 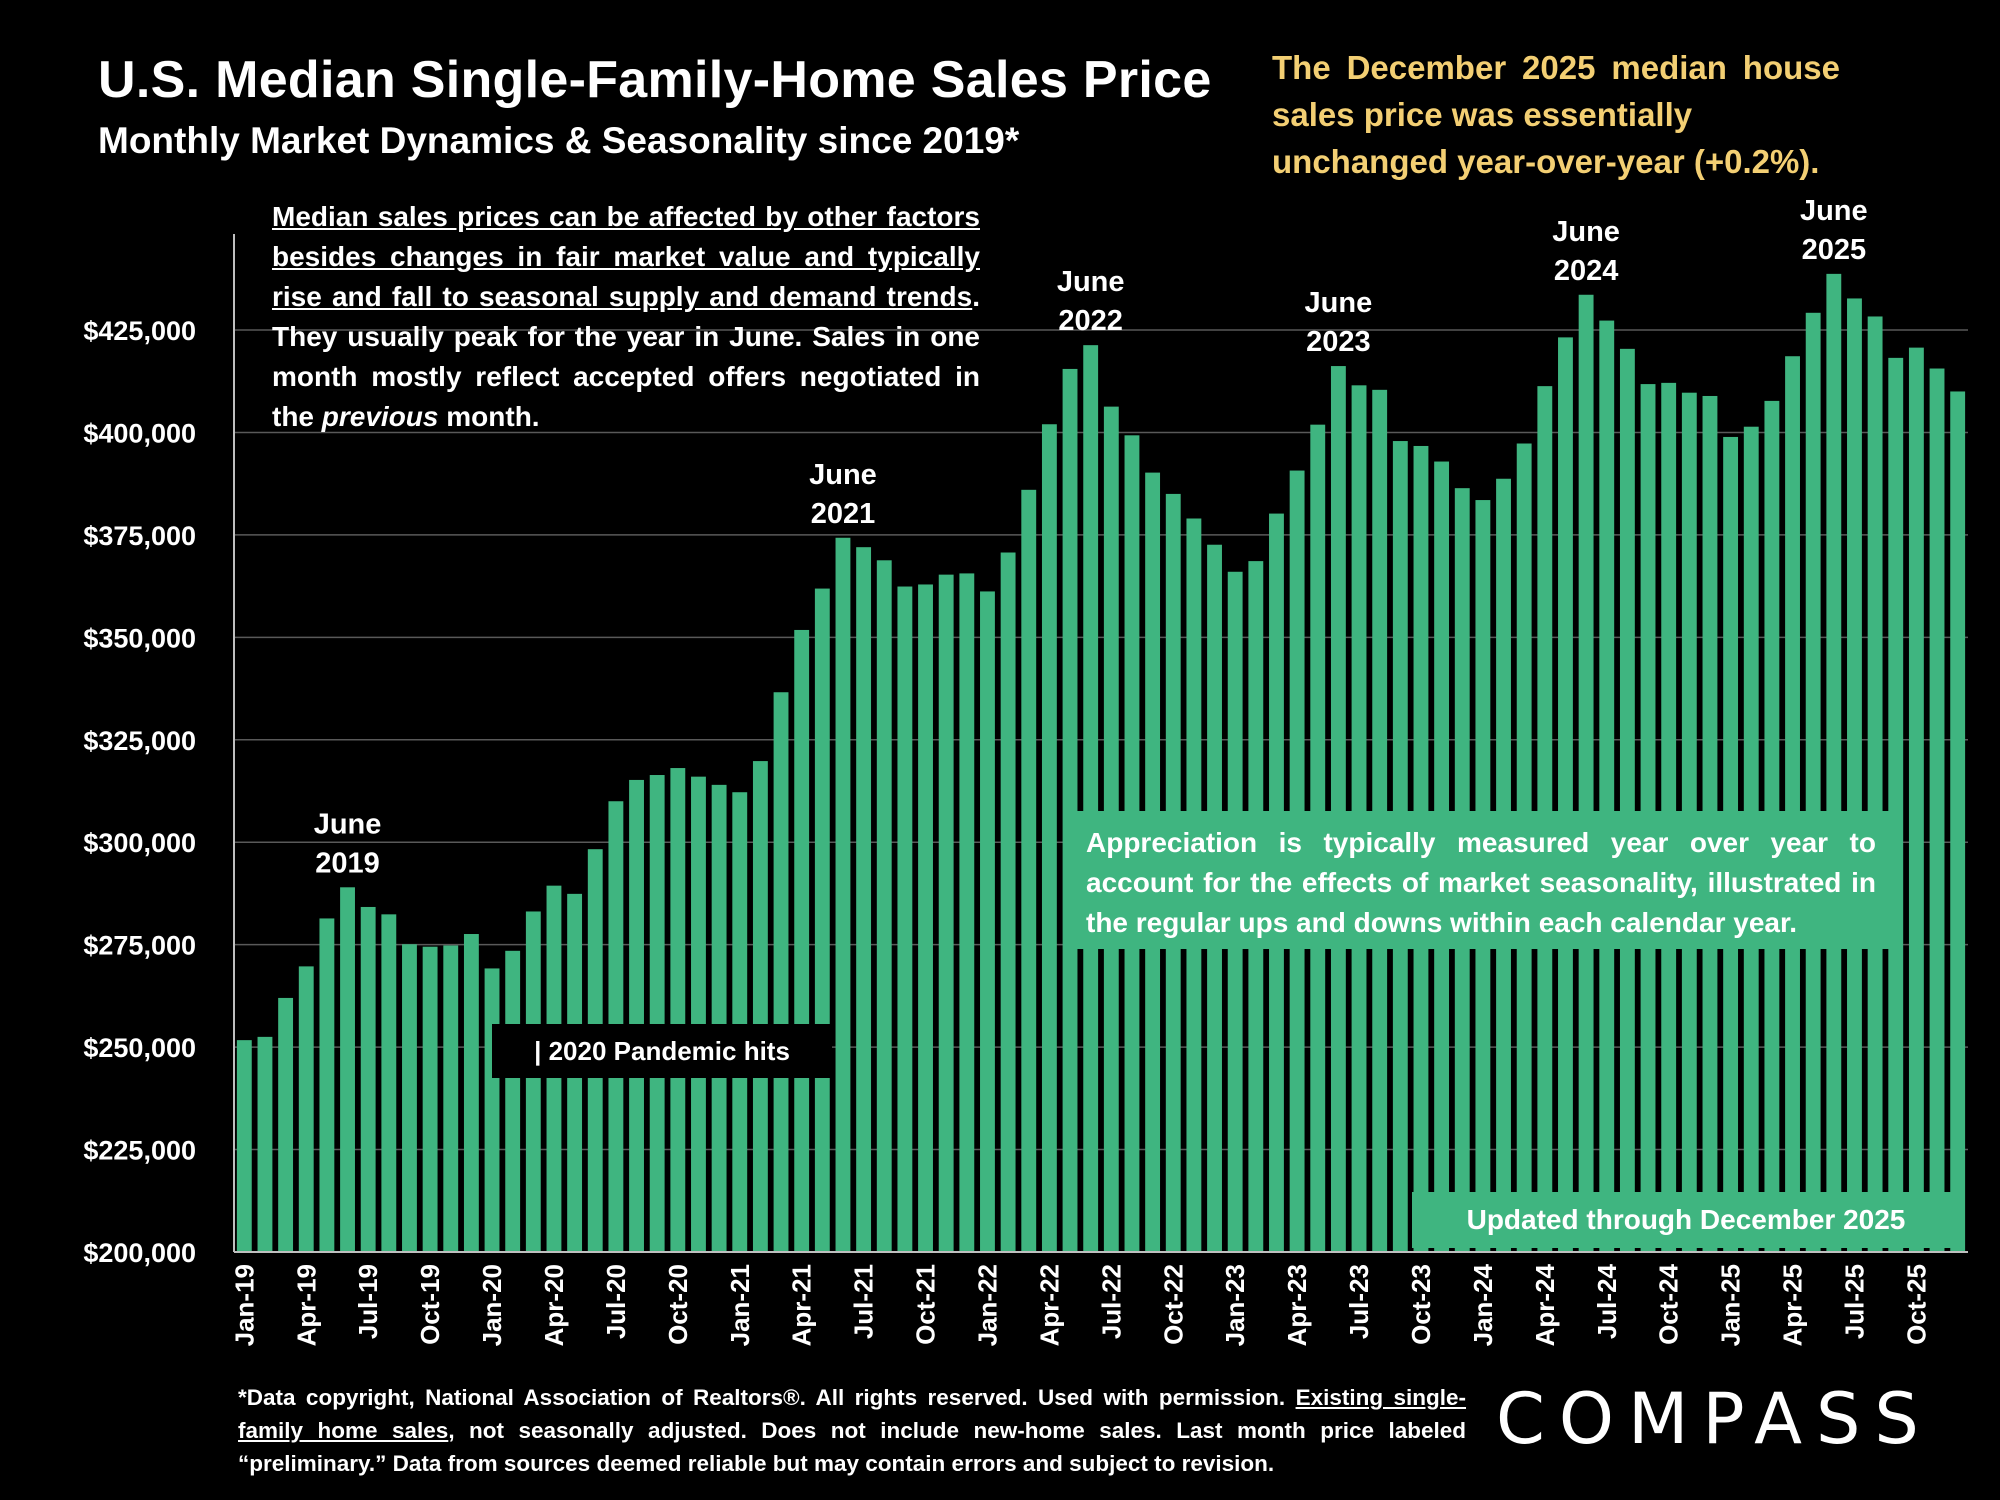 I want to click on footer-link: Existing single-family home sales, so click(x=852, y=1414).